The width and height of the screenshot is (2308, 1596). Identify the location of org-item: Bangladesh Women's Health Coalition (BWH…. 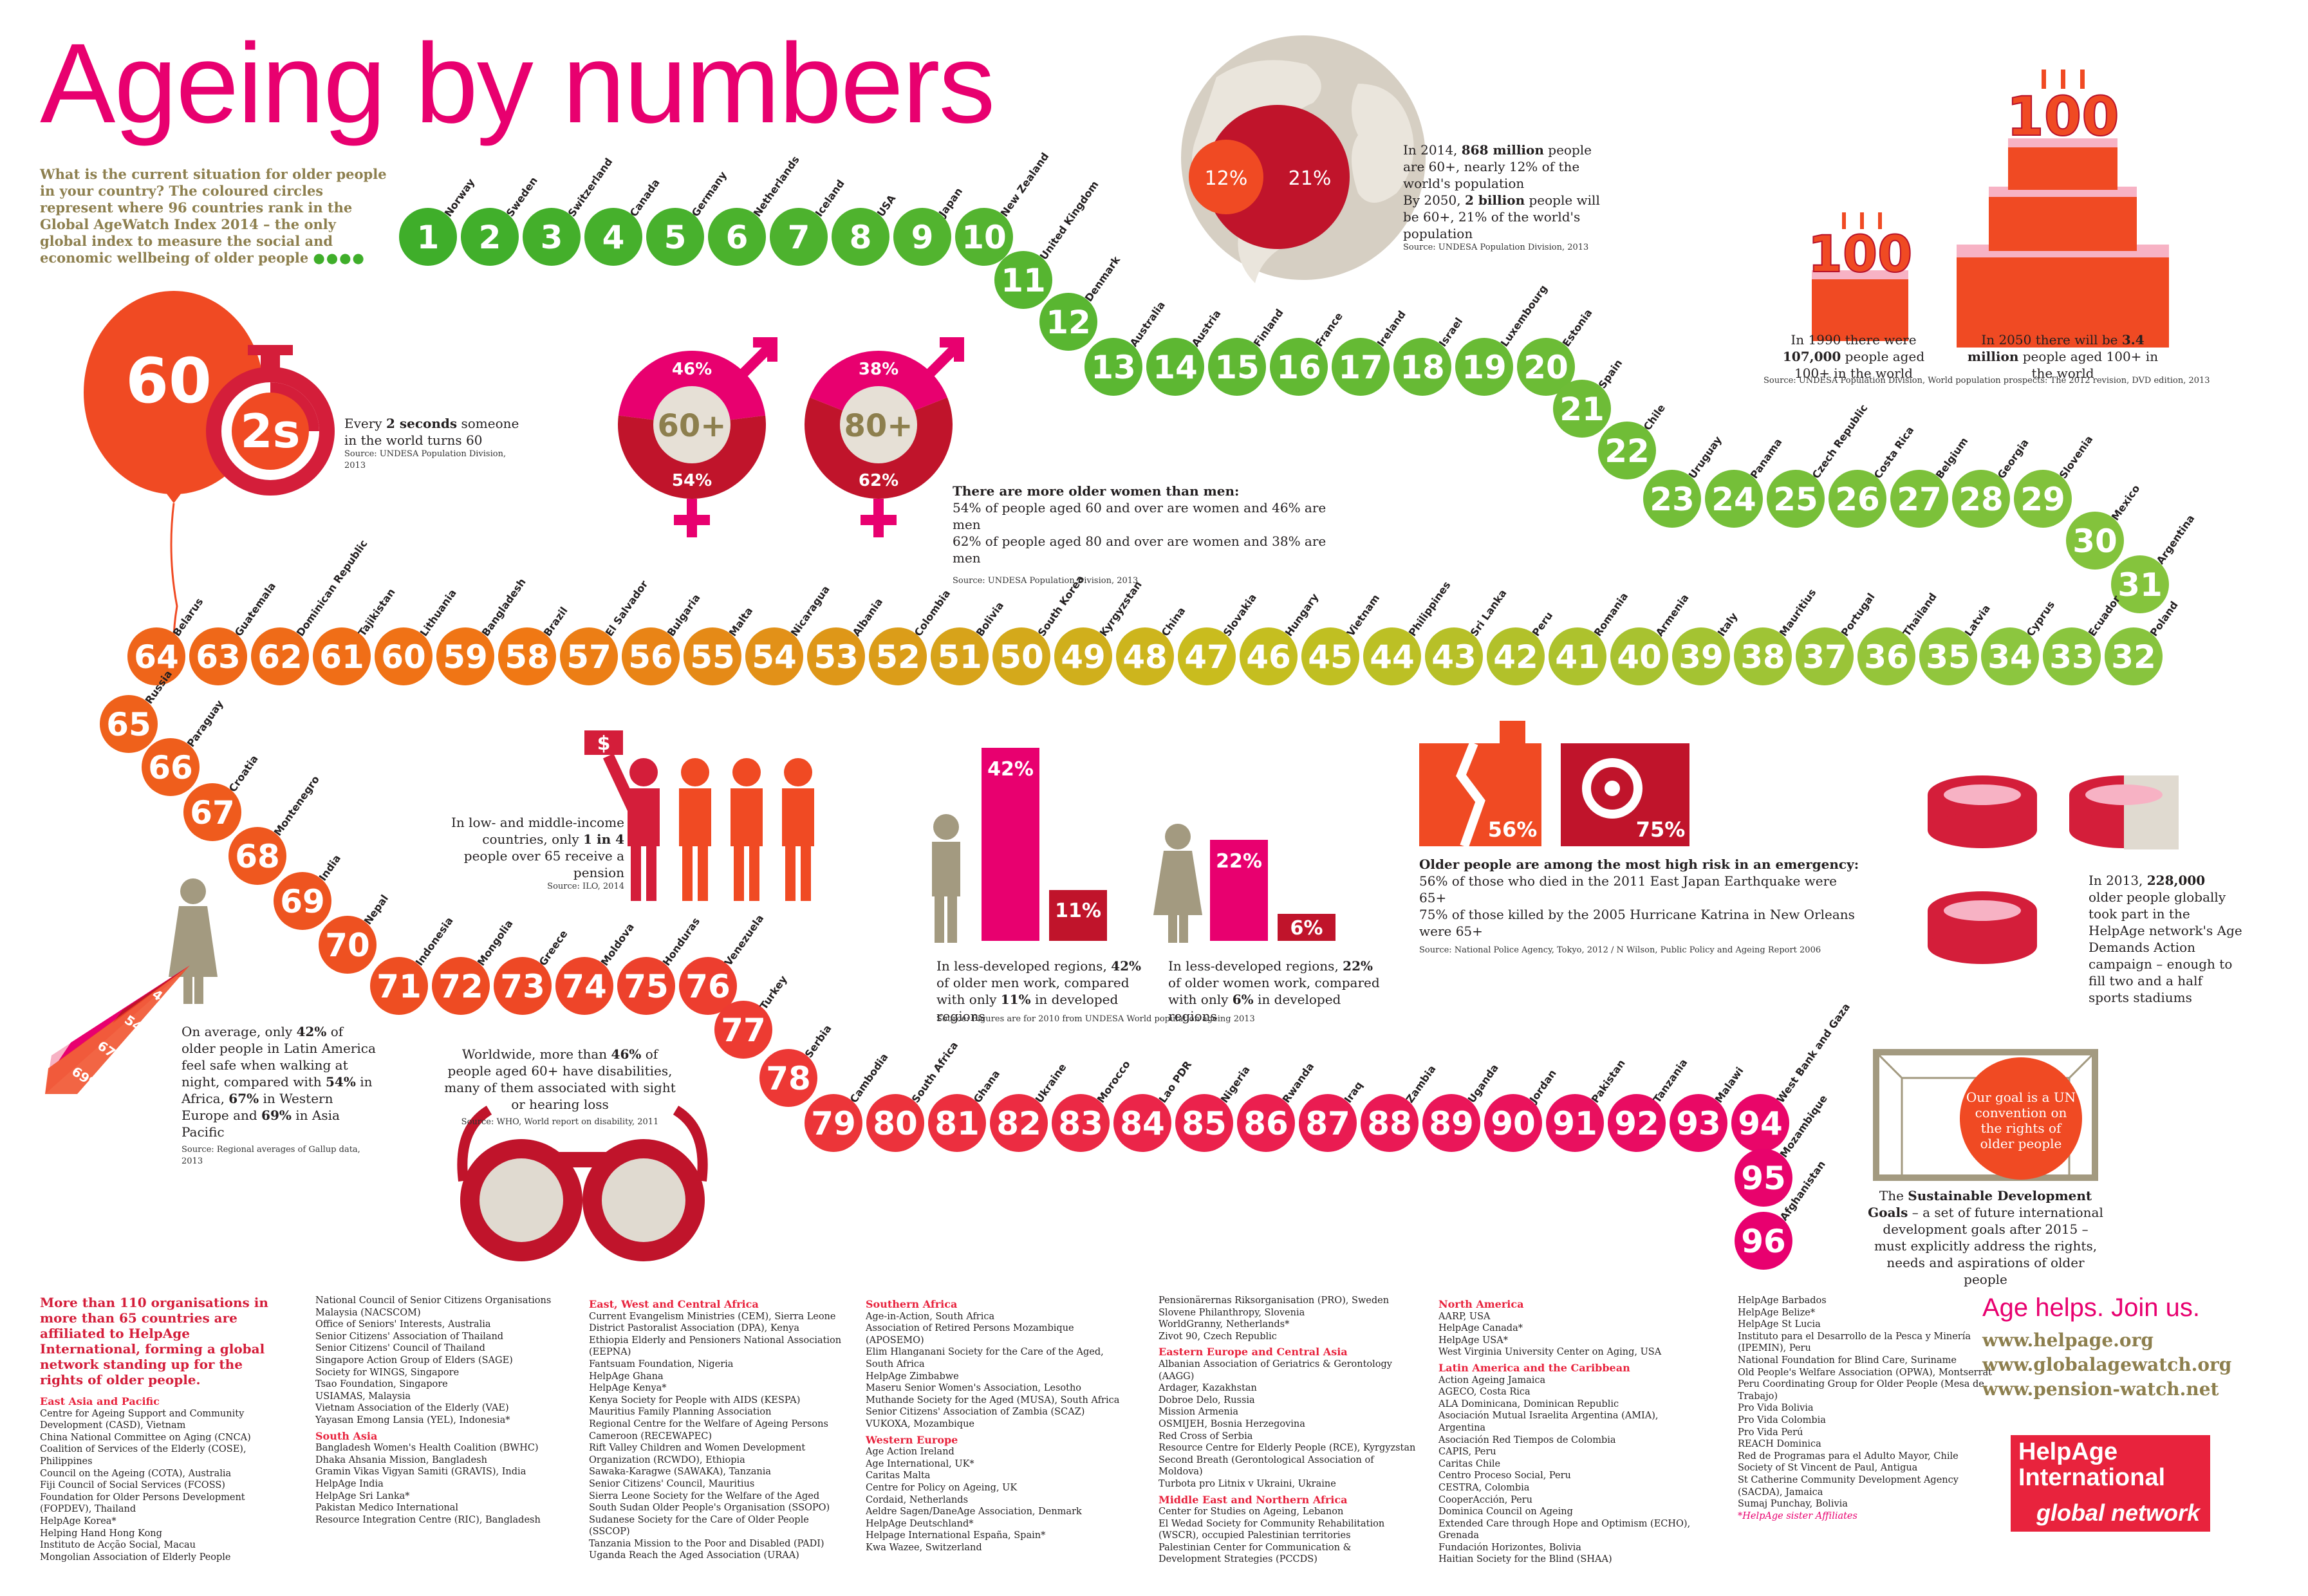
(427, 1448).